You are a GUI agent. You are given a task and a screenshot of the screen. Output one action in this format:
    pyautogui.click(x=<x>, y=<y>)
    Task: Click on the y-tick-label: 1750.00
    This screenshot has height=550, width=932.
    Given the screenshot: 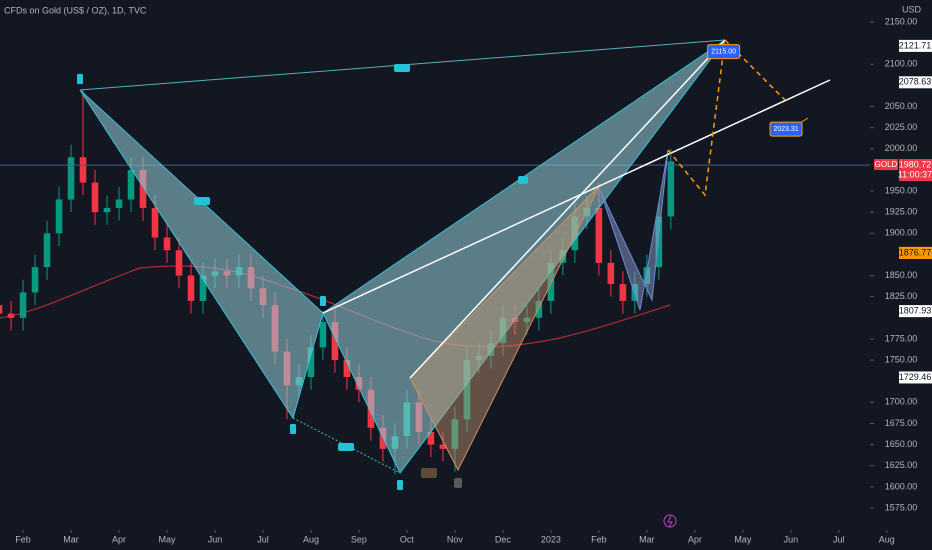 What is the action you would take?
    pyautogui.click(x=901, y=359)
    